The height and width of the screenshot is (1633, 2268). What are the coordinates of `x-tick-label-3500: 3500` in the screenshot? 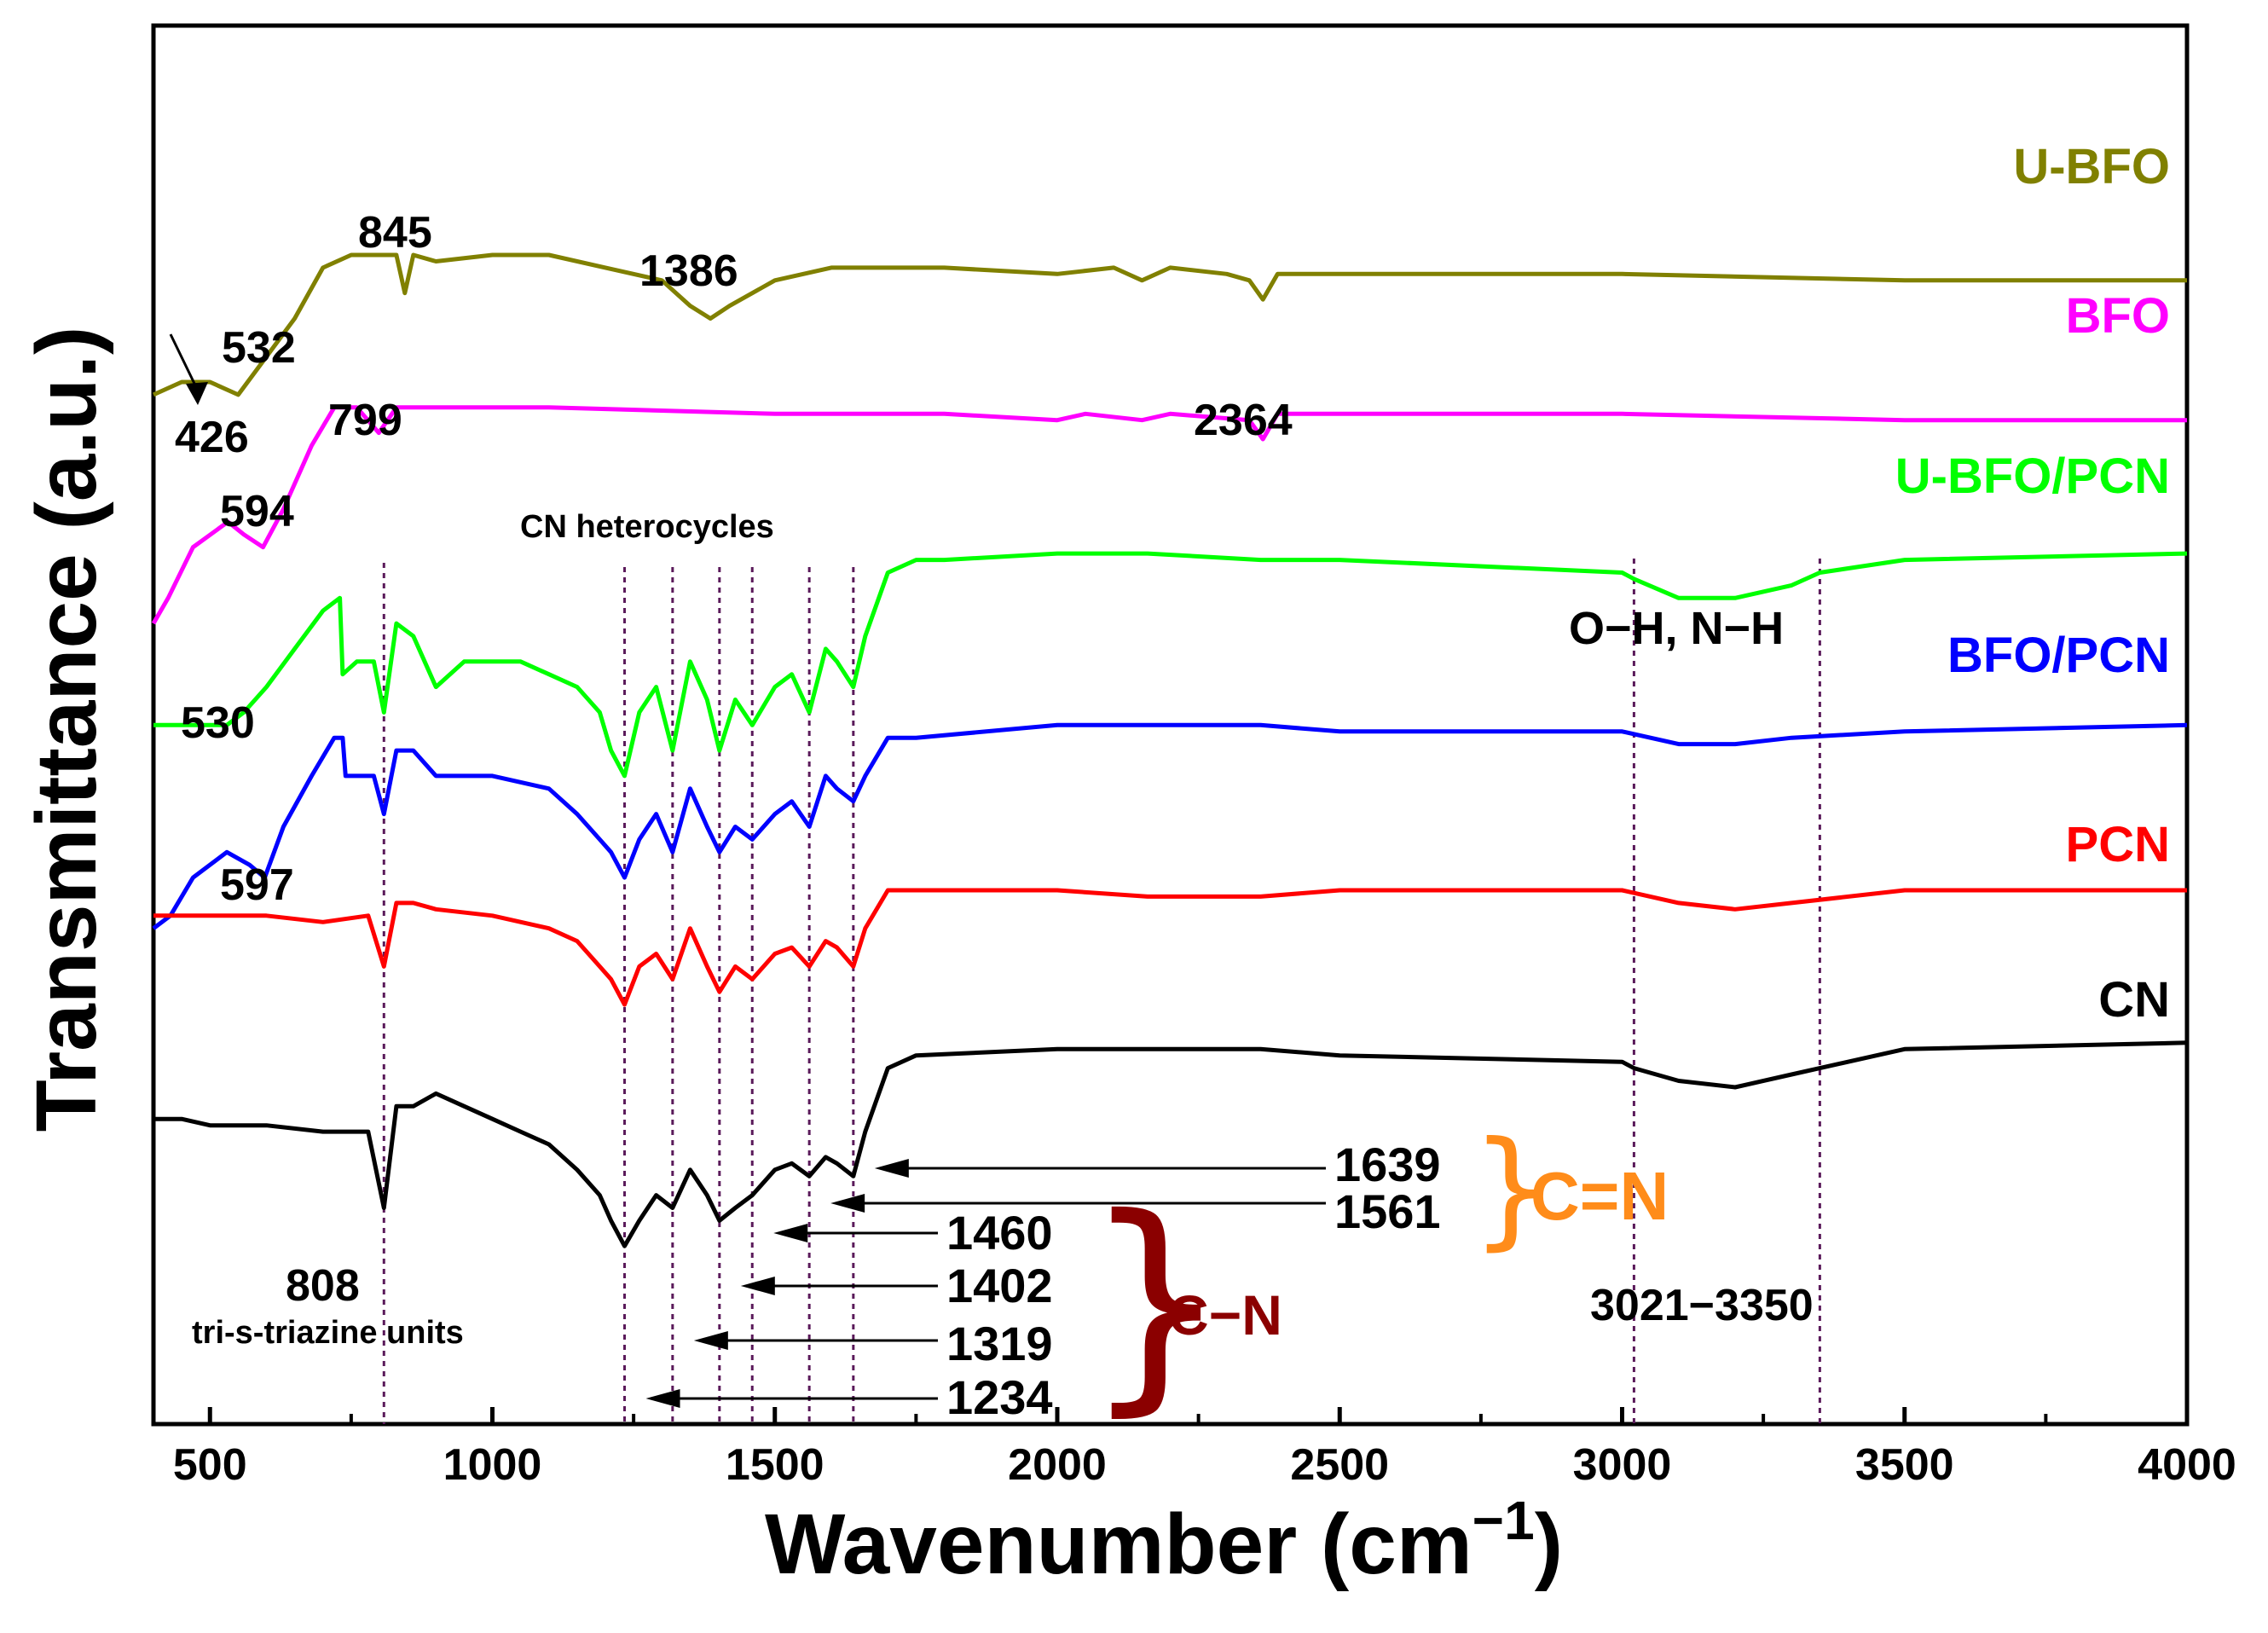 It's located at (1905, 1465).